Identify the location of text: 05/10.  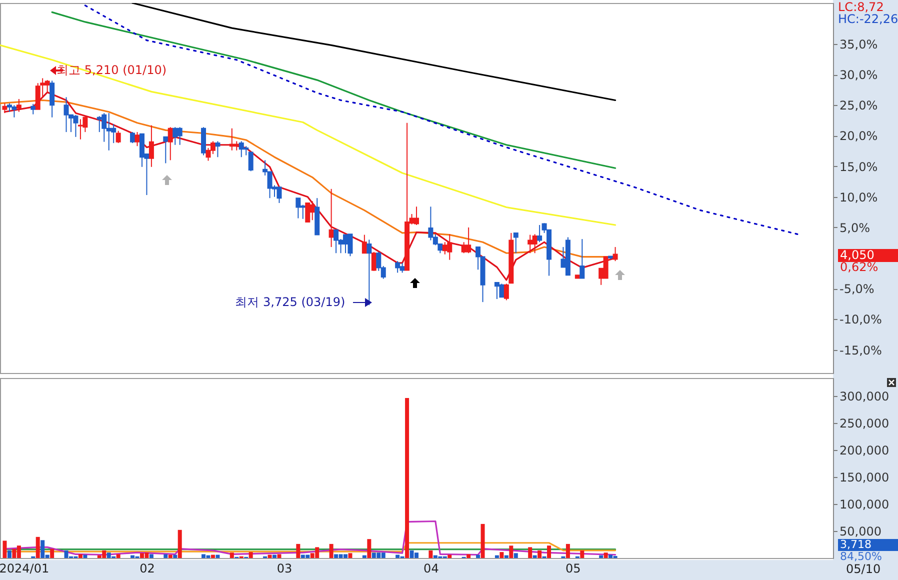
(863, 569).